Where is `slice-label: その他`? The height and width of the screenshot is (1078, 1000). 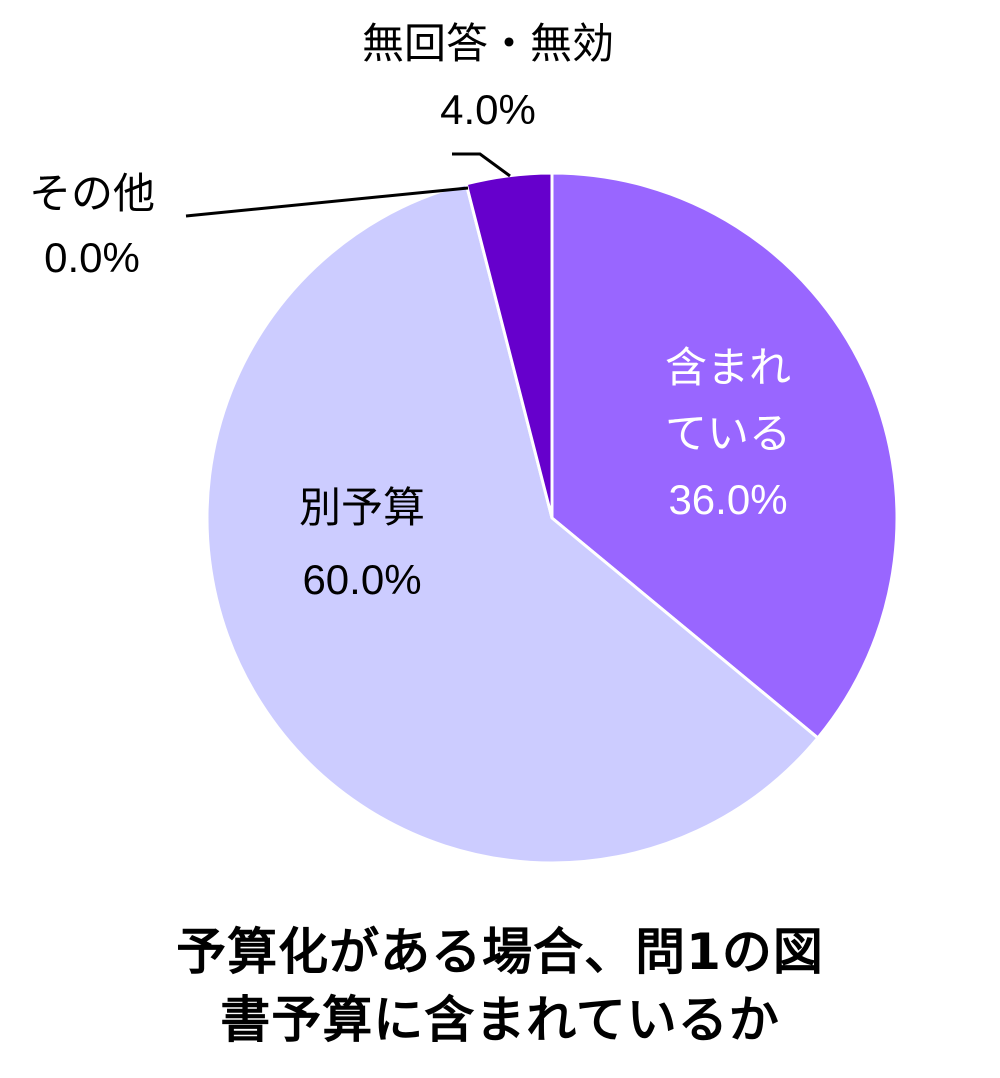
slice-label: その他 is located at coordinates (92, 193).